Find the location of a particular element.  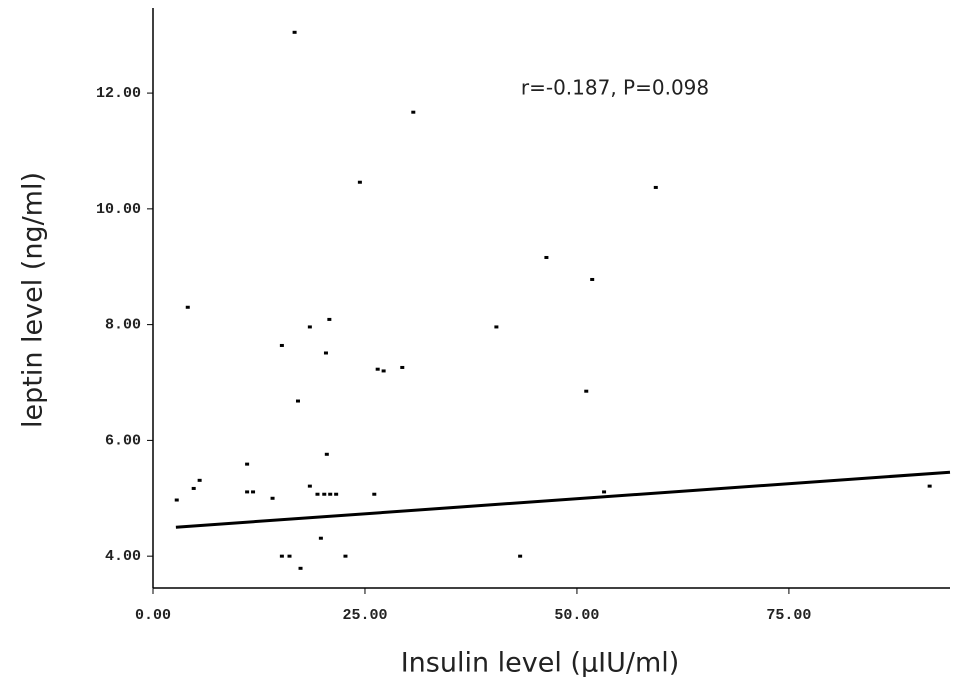

y-tick-label: 4.00 is located at coordinates (123, 556).